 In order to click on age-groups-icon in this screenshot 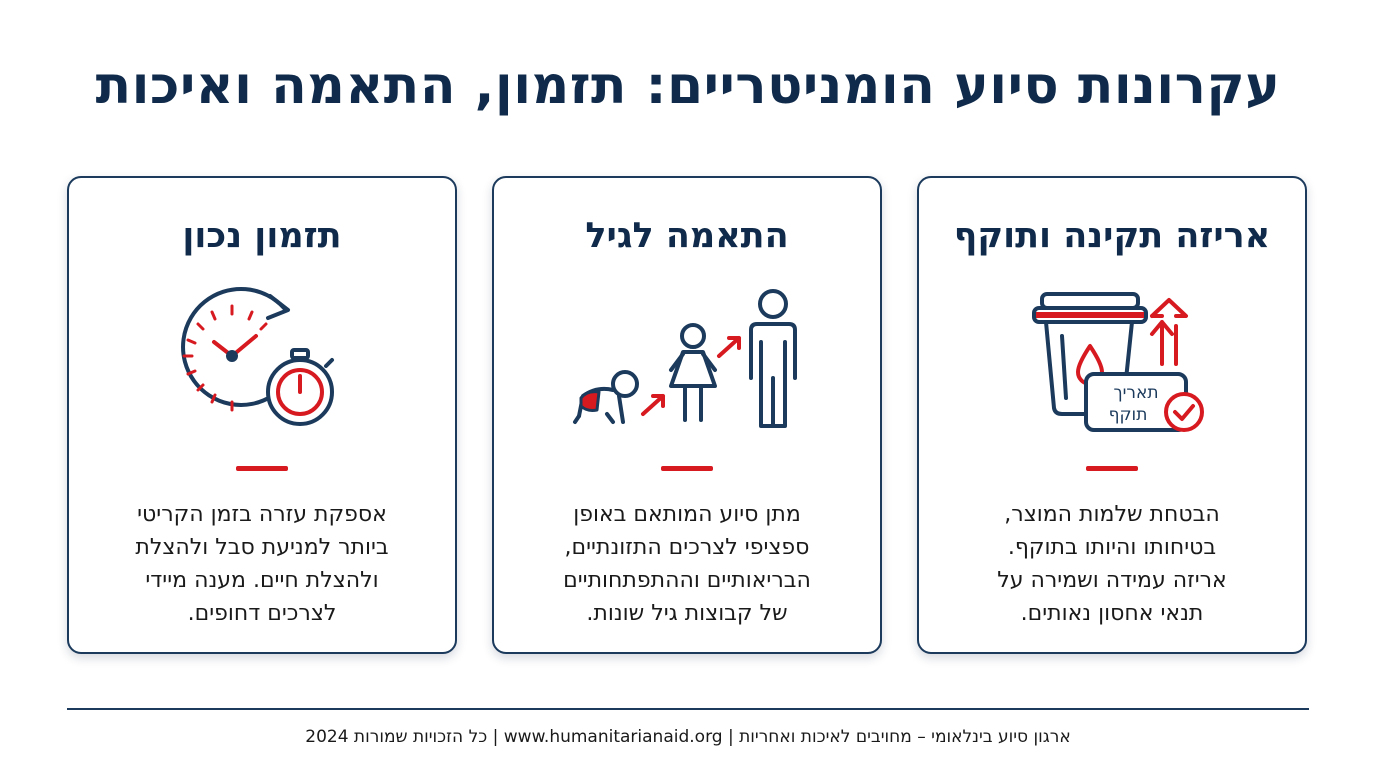, I will do `click(687, 361)`.